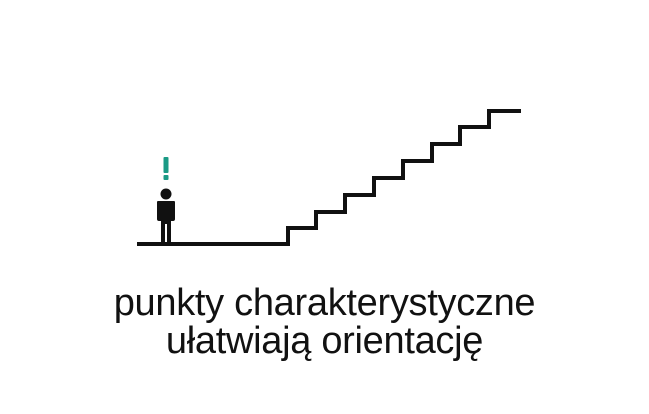 This screenshot has height=414, width=649. I want to click on caption-line-2: ułatwiają orientację, so click(324, 341).